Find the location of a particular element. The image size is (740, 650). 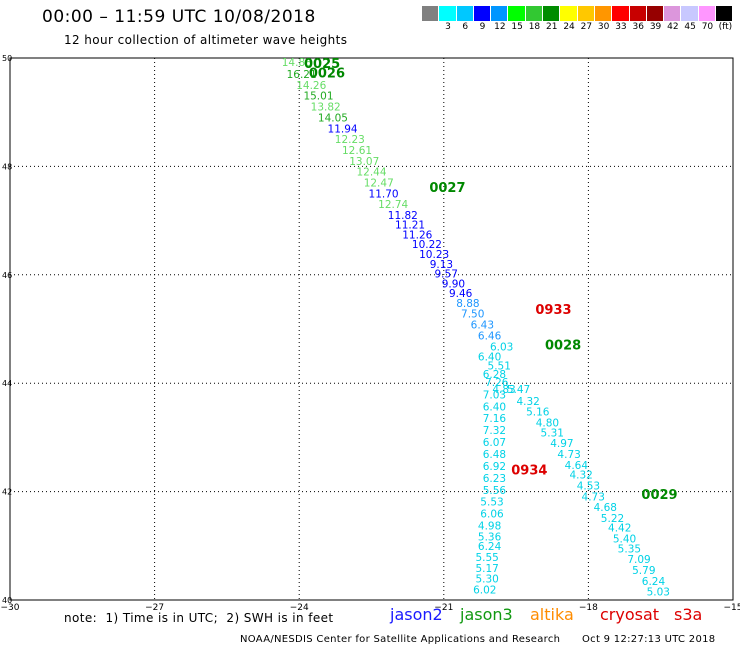

map-title: 00:00 – 11:59 UTC 10/08/2018 is located at coordinates (179, 17).